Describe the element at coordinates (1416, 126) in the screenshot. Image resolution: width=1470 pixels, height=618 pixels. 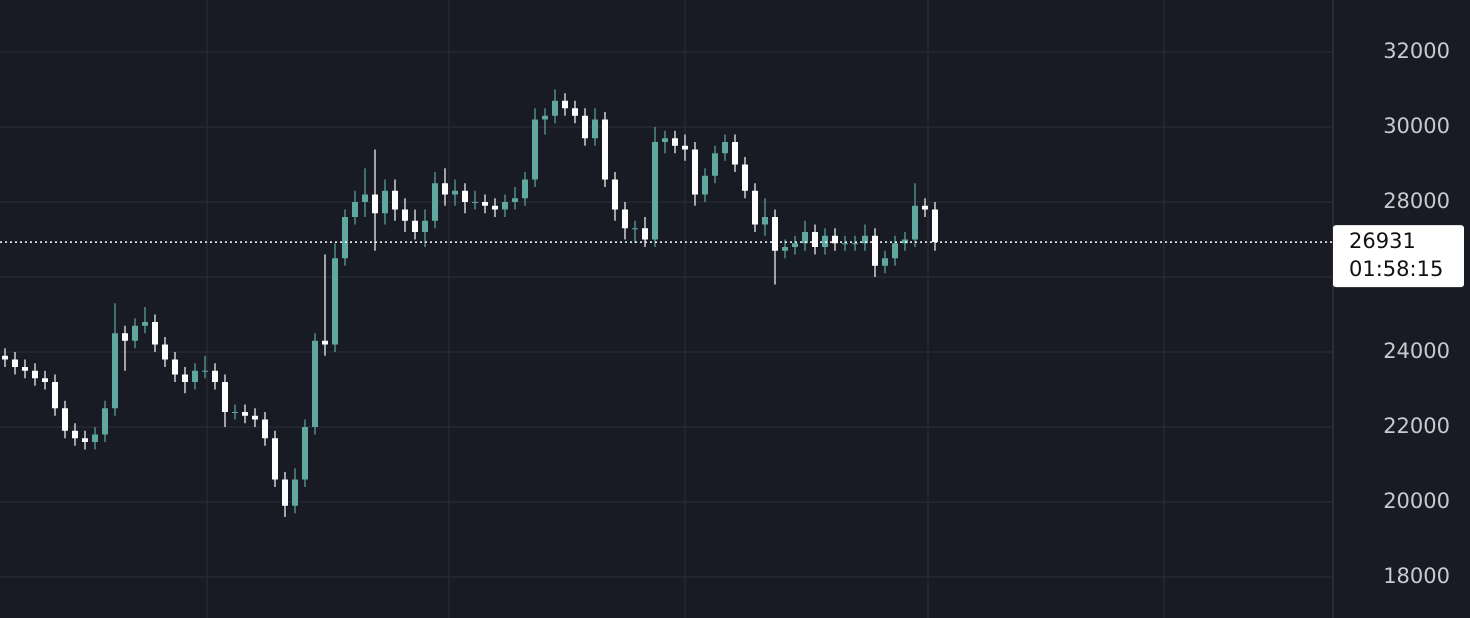
I see `y-tick-label: 30000` at that location.